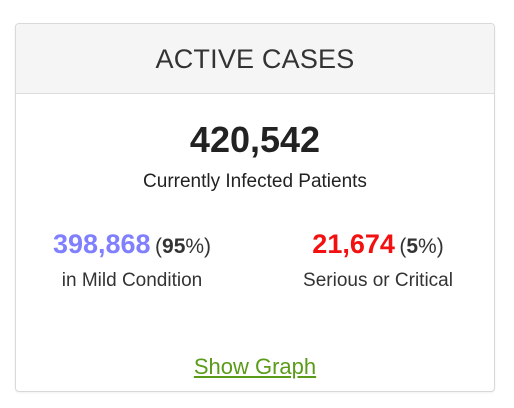 The width and height of the screenshot is (514, 408). I want to click on serious-percent-open: (, so click(403, 246).